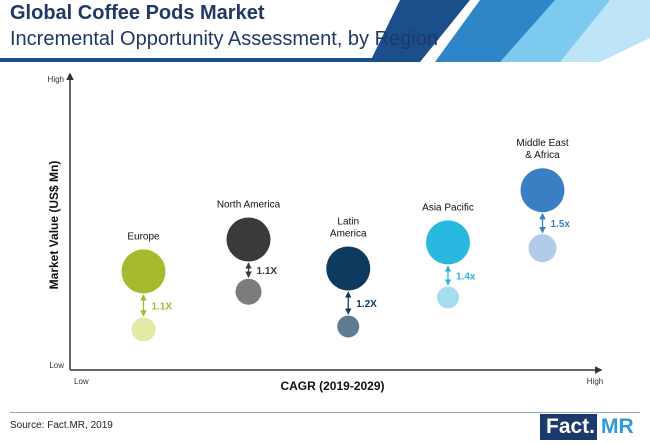 The width and height of the screenshot is (650, 444). Describe the element at coordinates (81, 381) in the screenshot. I see `x-axis-low-label: Low` at that location.